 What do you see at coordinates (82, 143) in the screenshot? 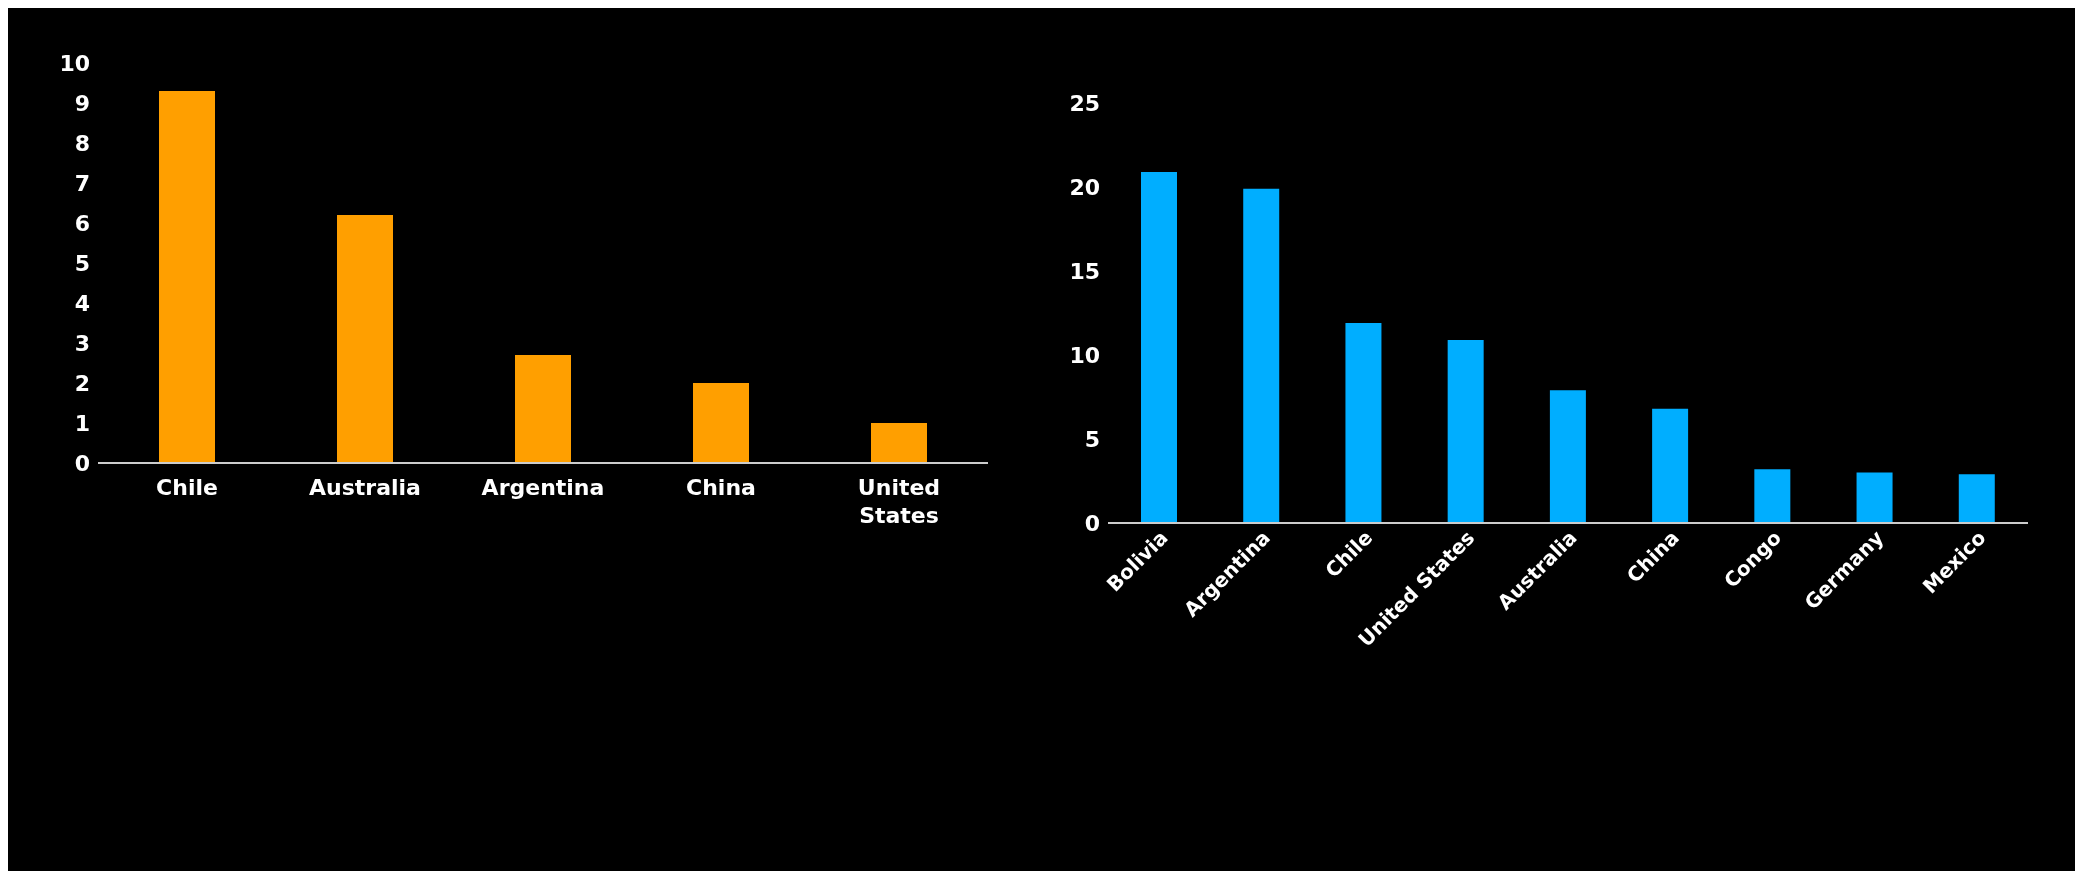
I see `y-tick-label: 8` at bounding box center [82, 143].